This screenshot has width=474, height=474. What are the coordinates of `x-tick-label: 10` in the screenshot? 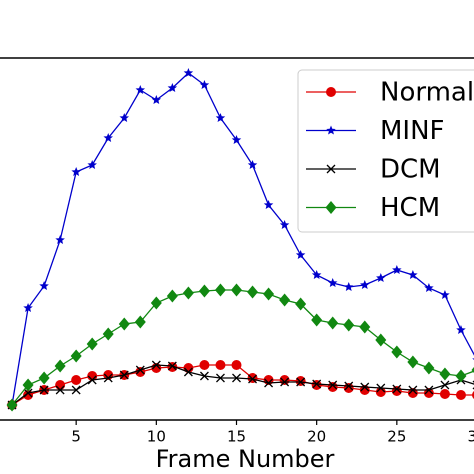 It's located at (156, 437).